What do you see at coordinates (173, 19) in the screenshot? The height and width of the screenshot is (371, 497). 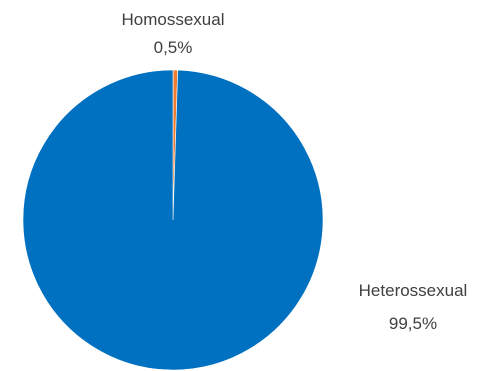 I see `slice-label-homossexual-category: Homossexual` at bounding box center [173, 19].